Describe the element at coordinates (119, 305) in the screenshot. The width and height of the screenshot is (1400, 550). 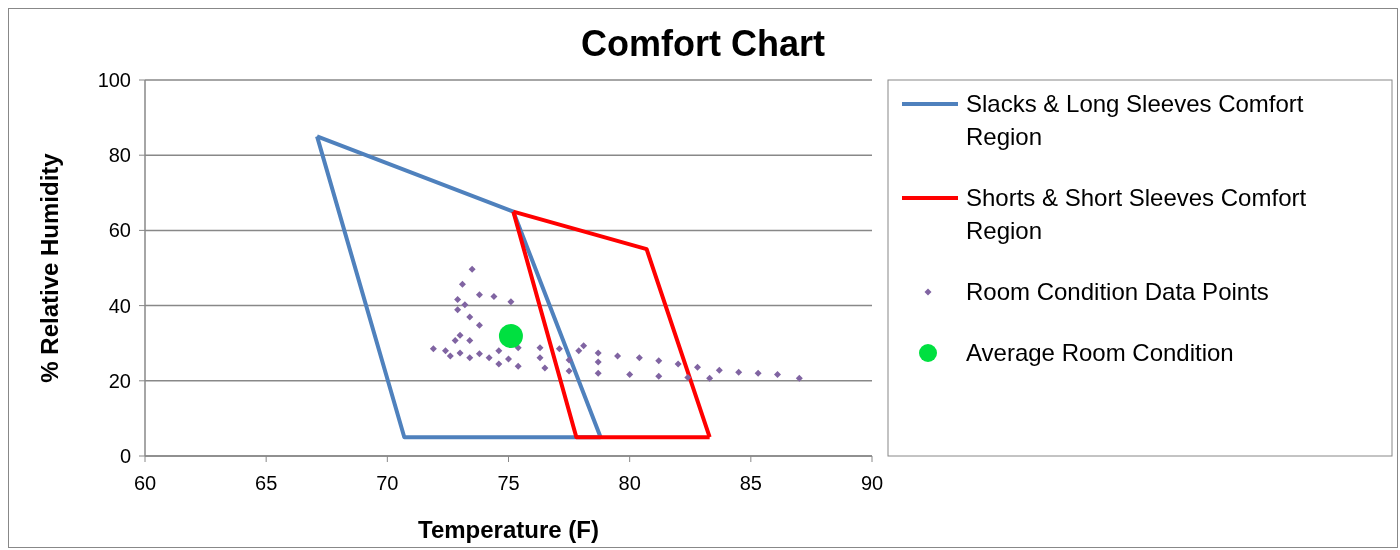
I see `y-tick-label: 40` at that location.